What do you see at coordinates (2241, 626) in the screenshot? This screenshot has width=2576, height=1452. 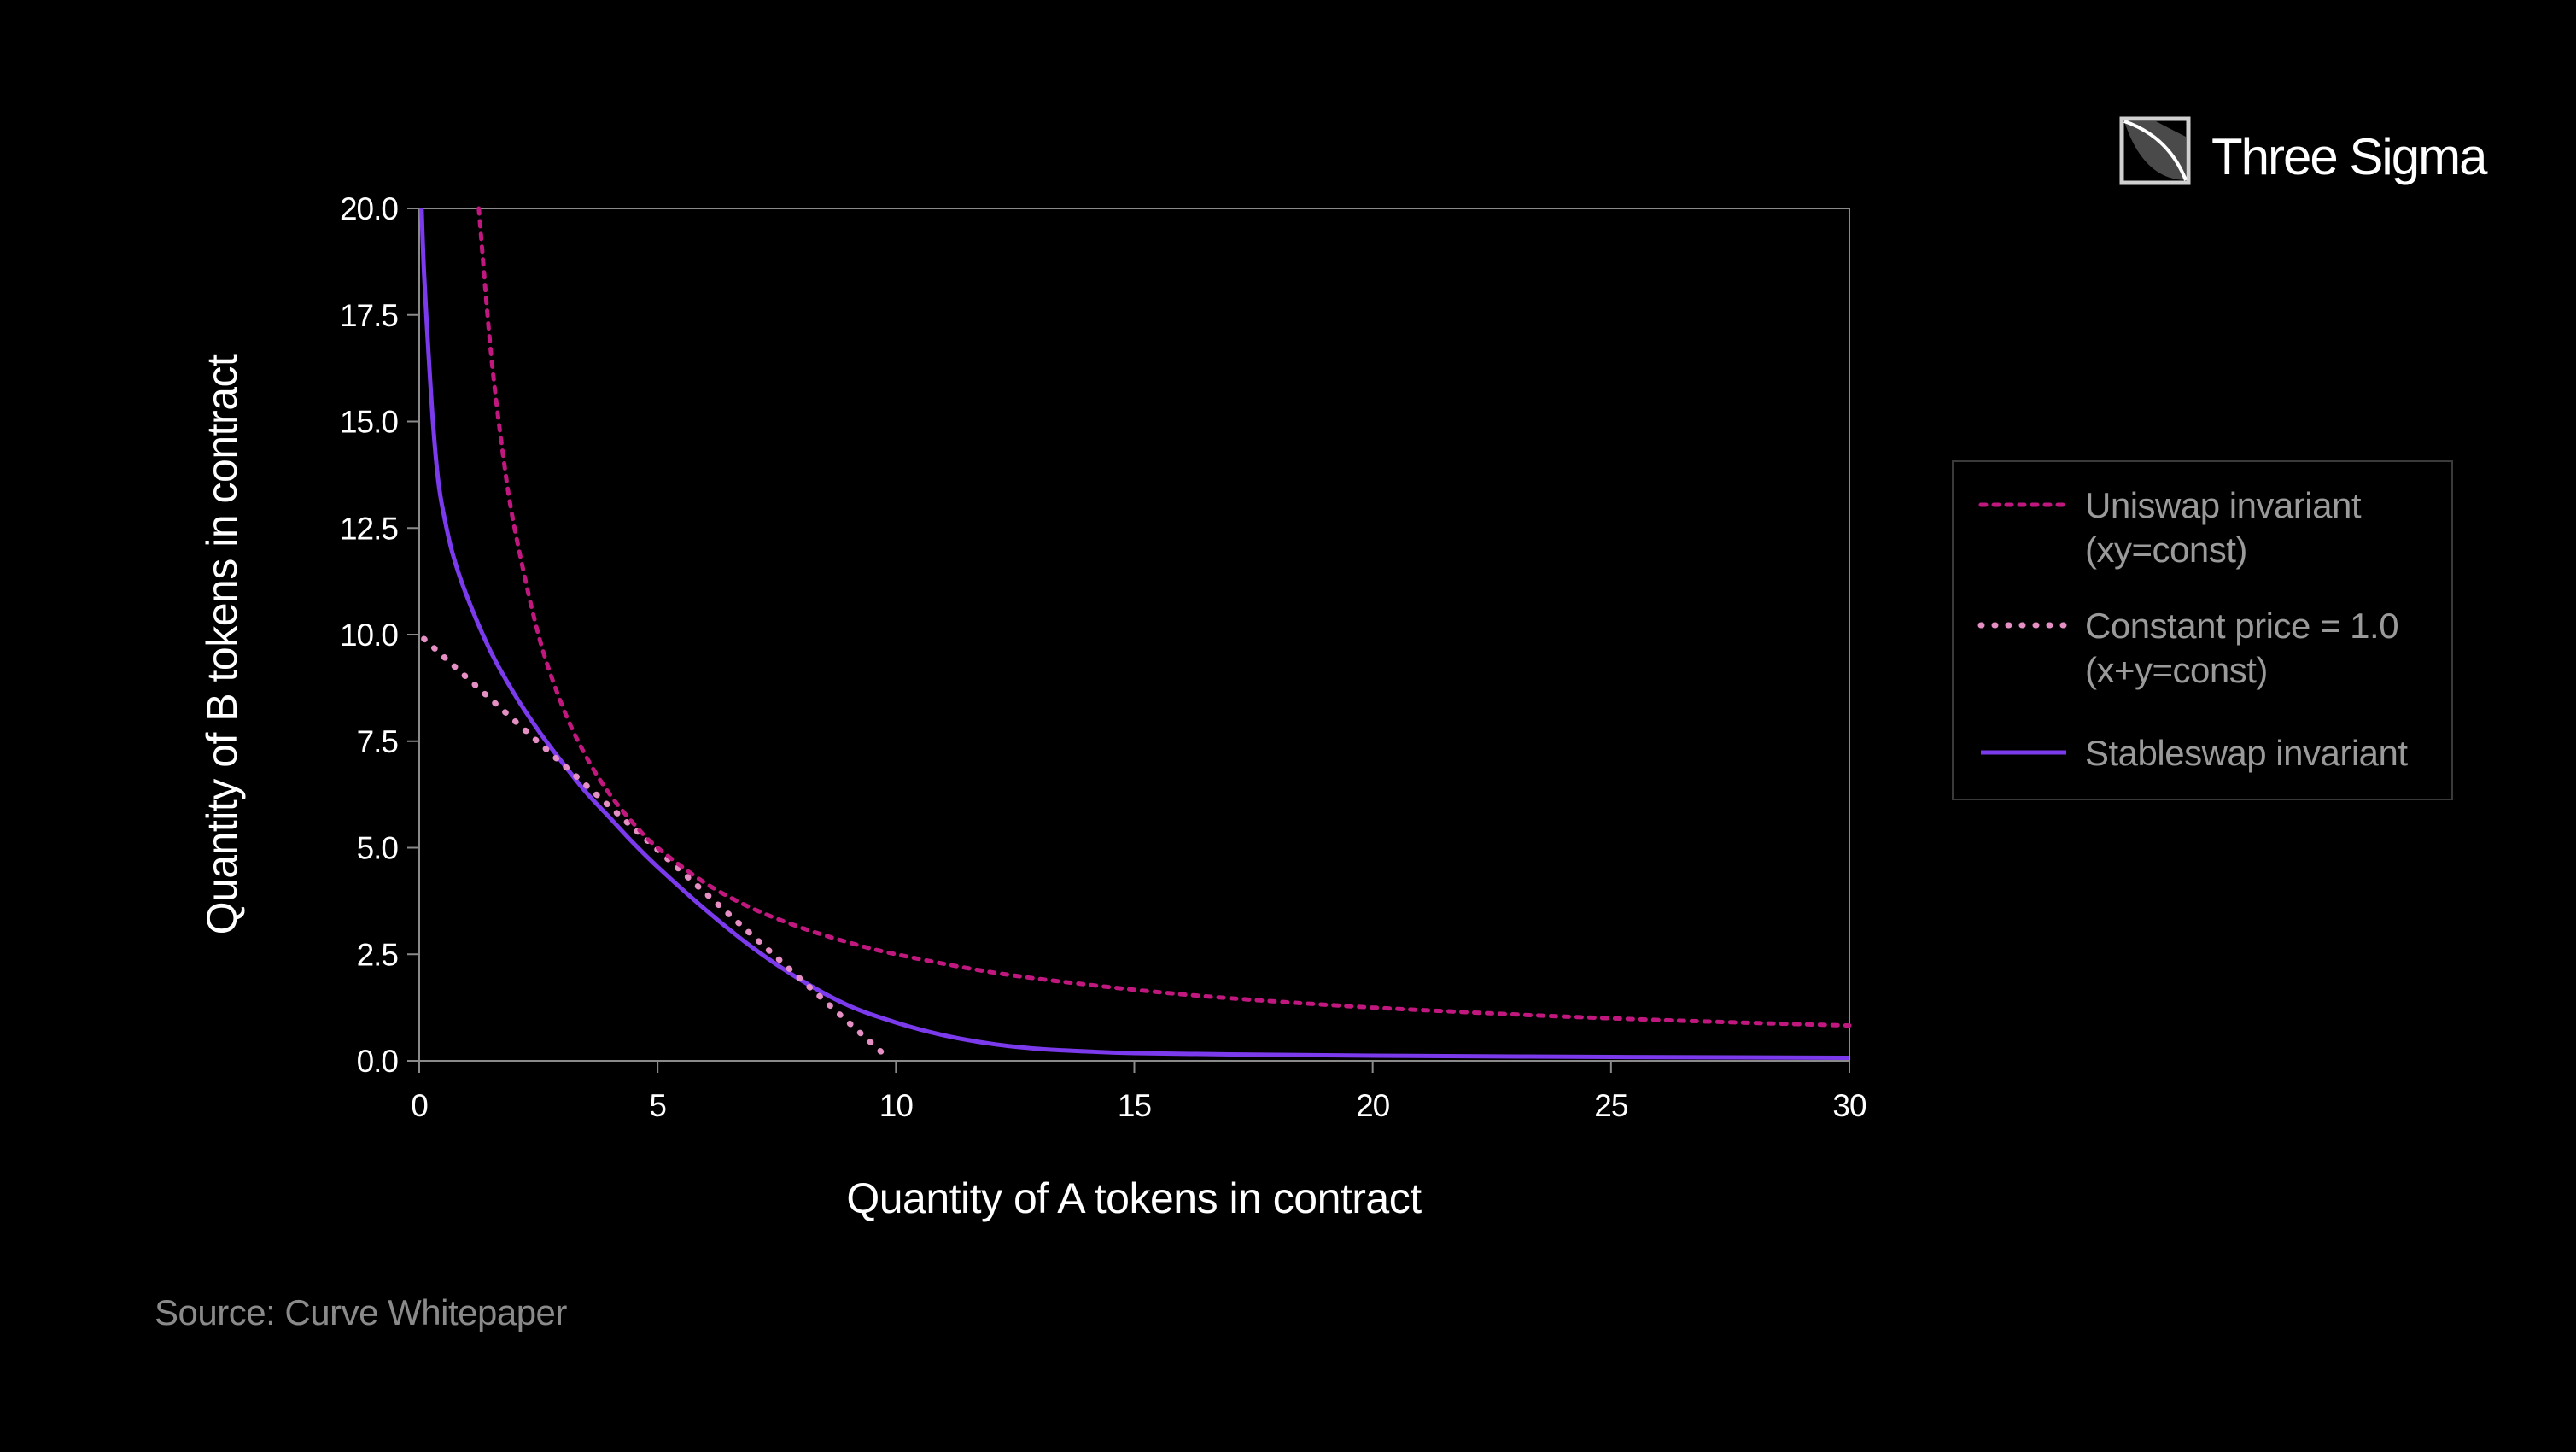 I see `legend-label: Constant price = 1.0` at bounding box center [2241, 626].